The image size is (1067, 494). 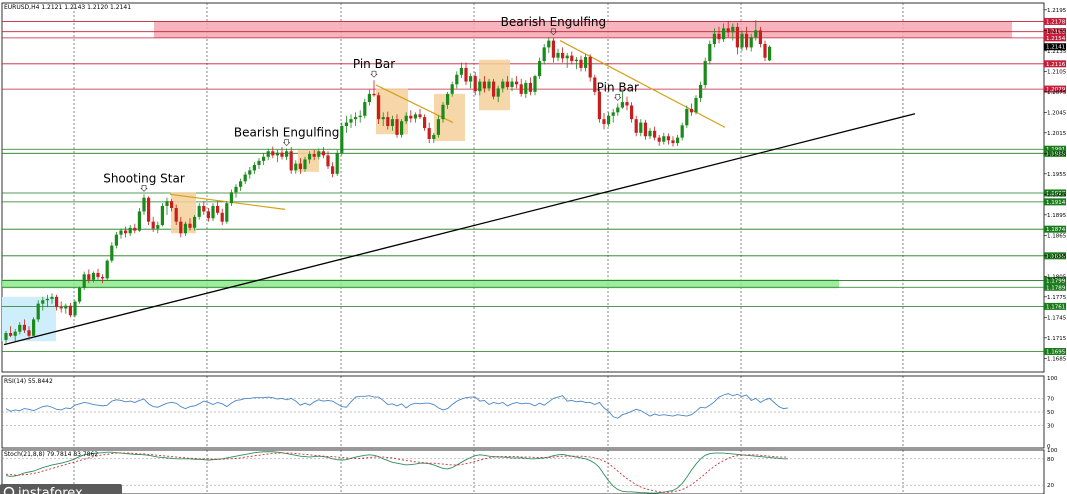 I want to click on rsi-line, so click(x=397, y=406).